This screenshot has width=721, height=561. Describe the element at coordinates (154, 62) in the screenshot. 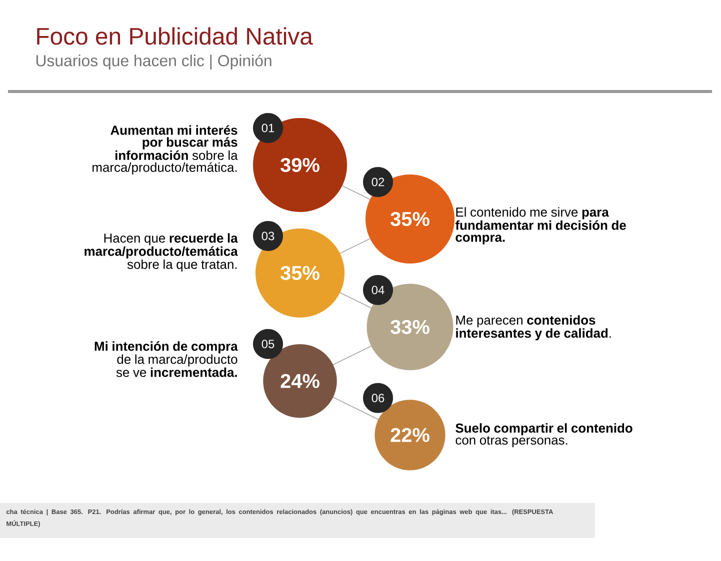

I see `text: Usuarios que hacen clic | Opinión` at that location.